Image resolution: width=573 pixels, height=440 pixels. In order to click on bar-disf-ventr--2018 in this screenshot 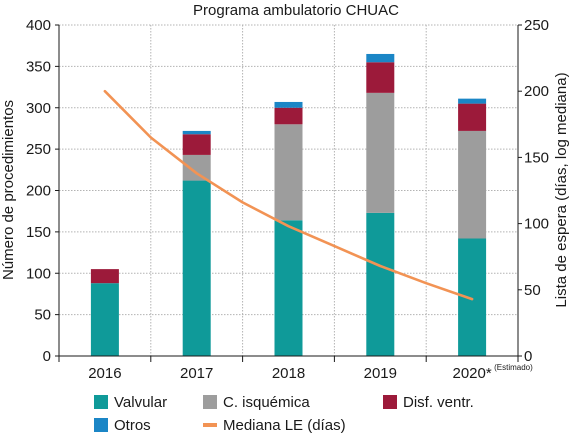, I will do `click(288, 116)`.